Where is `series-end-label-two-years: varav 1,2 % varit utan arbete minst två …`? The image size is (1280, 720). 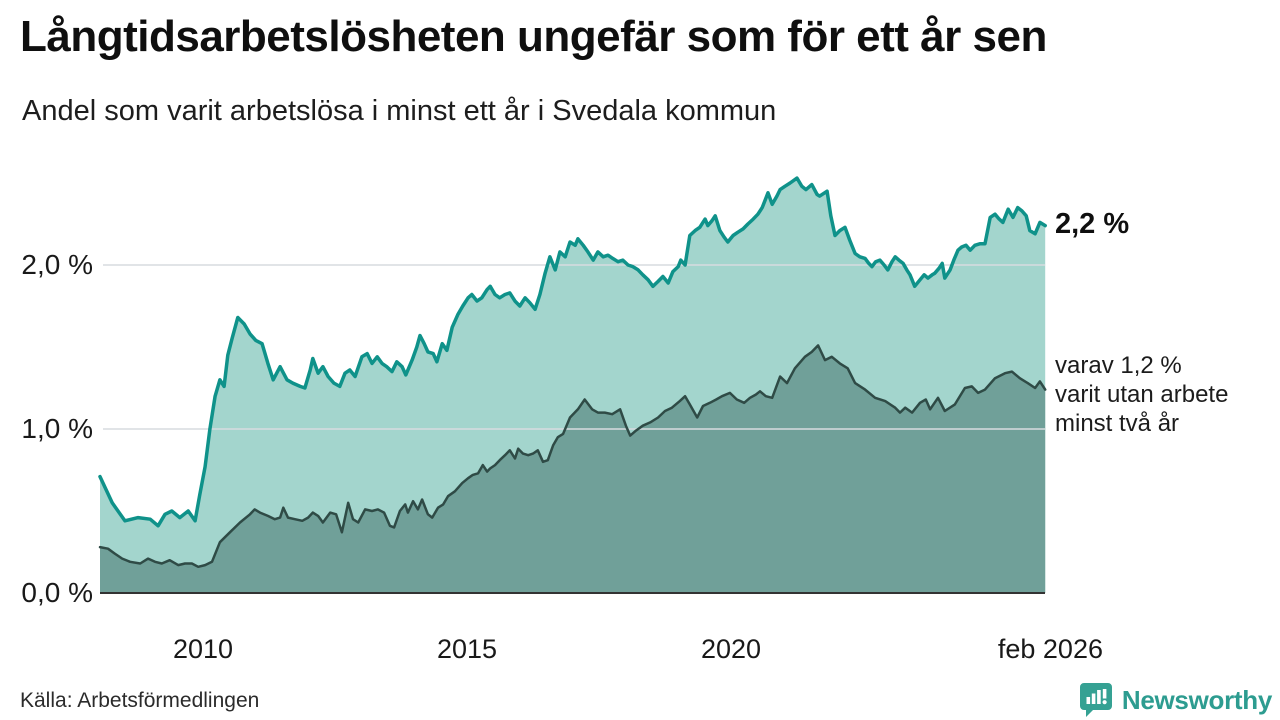 series-end-label-two-years: varav 1,2 % varit utan arbete minst två … is located at coordinates (1141, 394).